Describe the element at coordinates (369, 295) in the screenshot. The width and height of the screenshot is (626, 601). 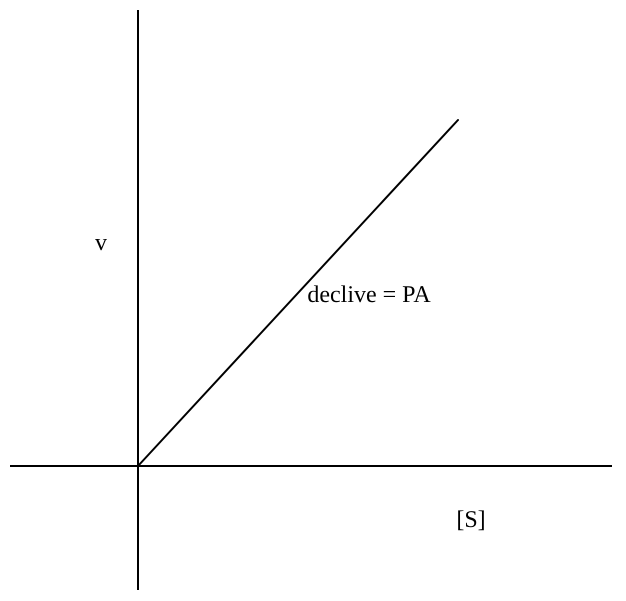
I see `annotation: declive = PA` at that location.